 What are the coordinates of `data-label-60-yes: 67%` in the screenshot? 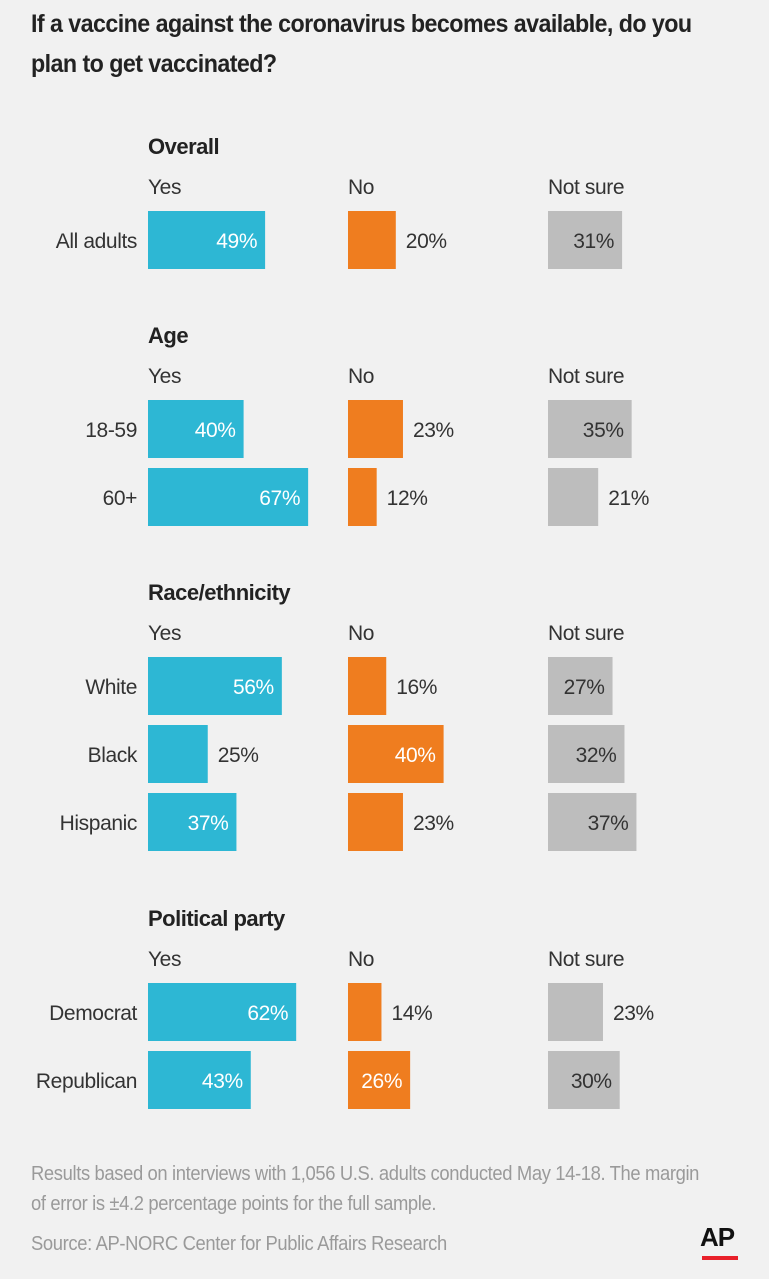 It's located at (279, 498).